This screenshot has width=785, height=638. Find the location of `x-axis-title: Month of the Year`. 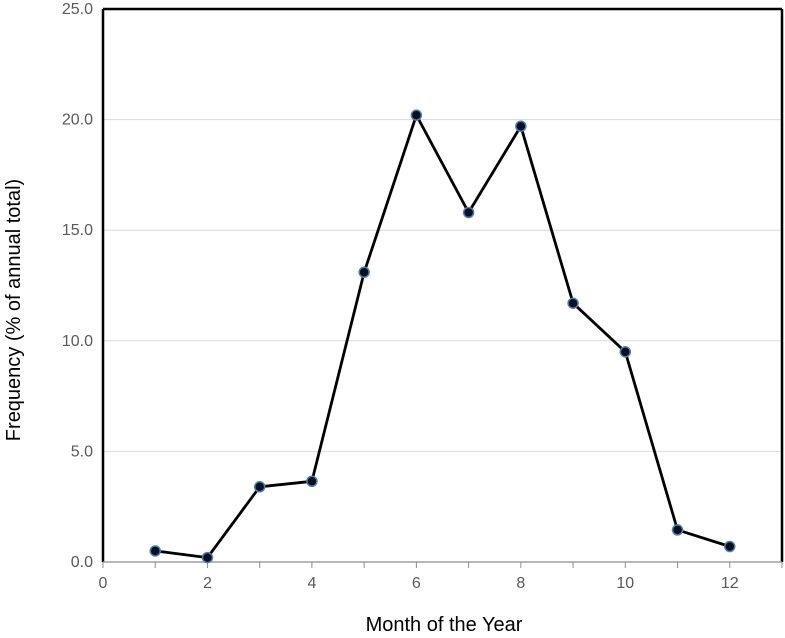

x-axis-title: Month of the Year is located at coordinates (444, 625).